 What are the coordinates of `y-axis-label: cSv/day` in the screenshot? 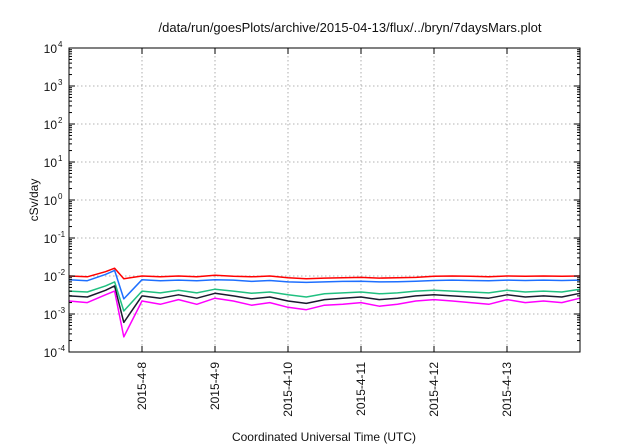 It's located at (34, 200).